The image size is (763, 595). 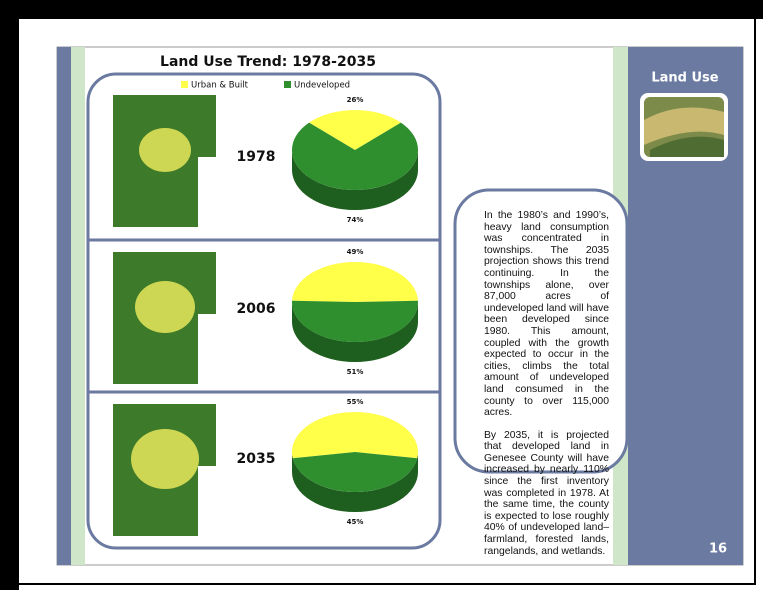 I want to click on legend-label: Undeveloped, so click(x=322, y=86).